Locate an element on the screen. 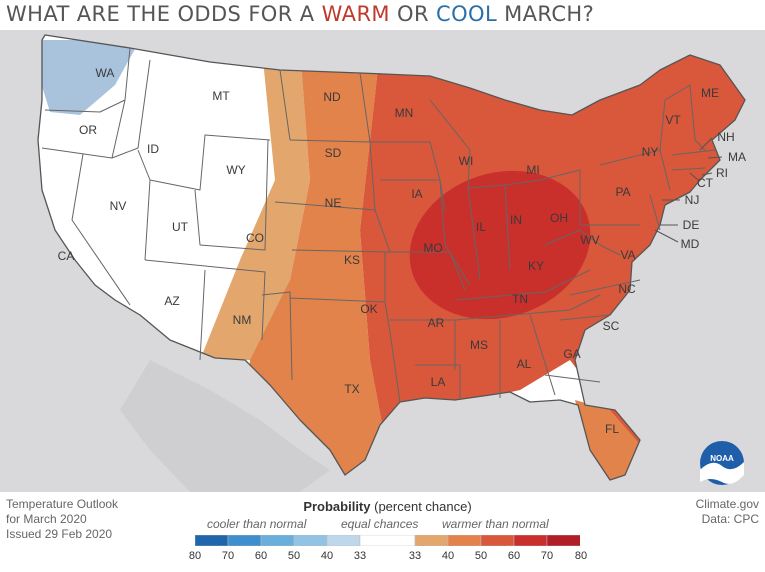 This screenshot has height=572, width=765. state-label-ca: CA is located at coordinates (66, 256).